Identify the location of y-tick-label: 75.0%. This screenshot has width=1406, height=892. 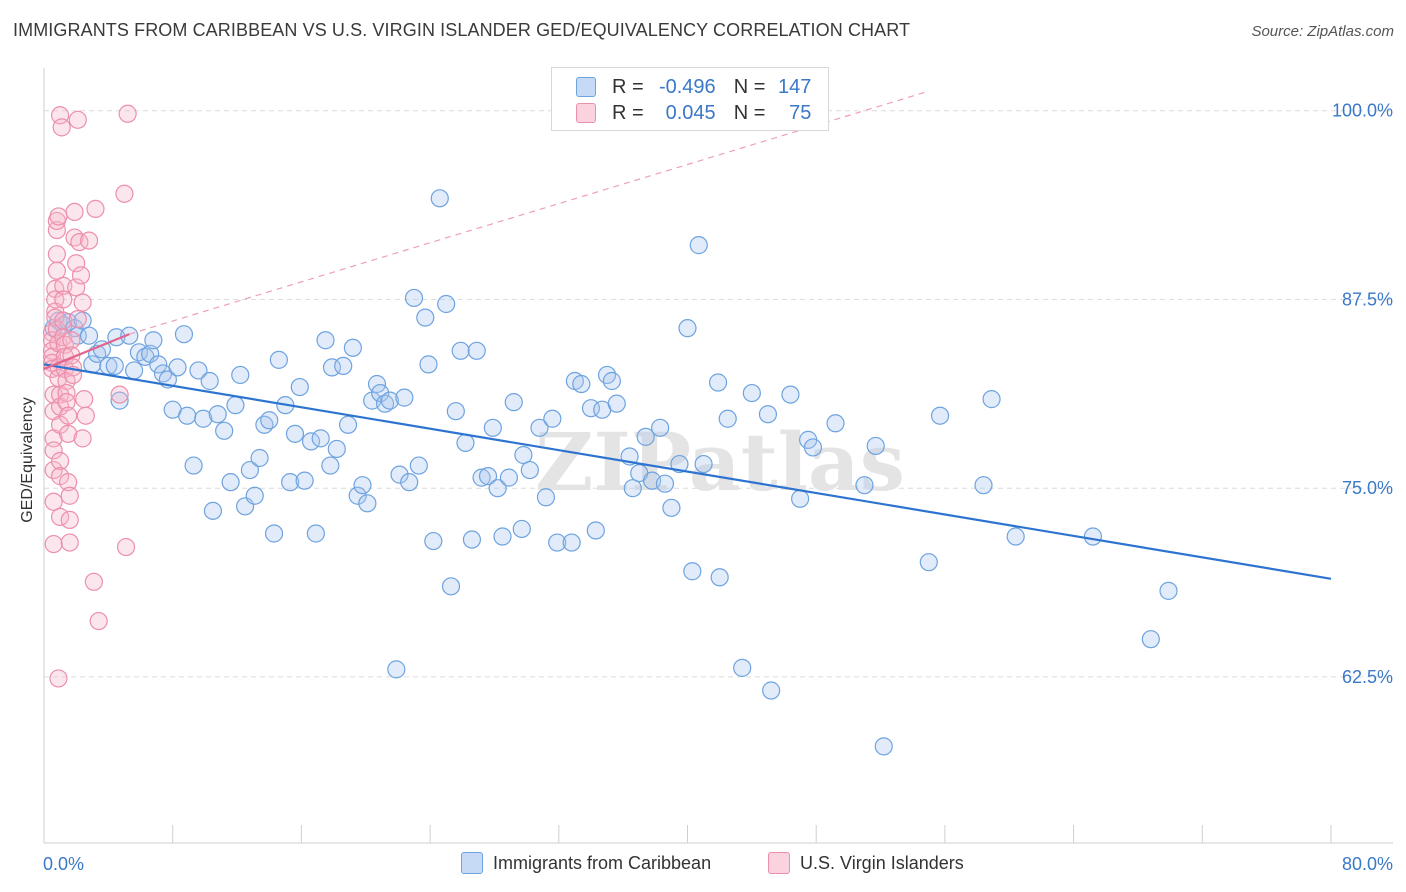
(1367, 488).